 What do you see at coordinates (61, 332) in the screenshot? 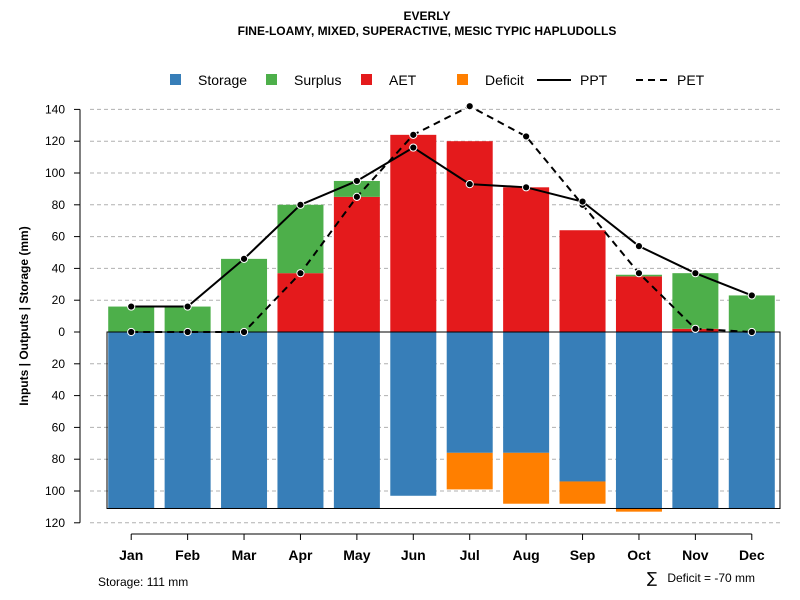
I see `y-tick-label: 0` at bounding box center [61, 332].